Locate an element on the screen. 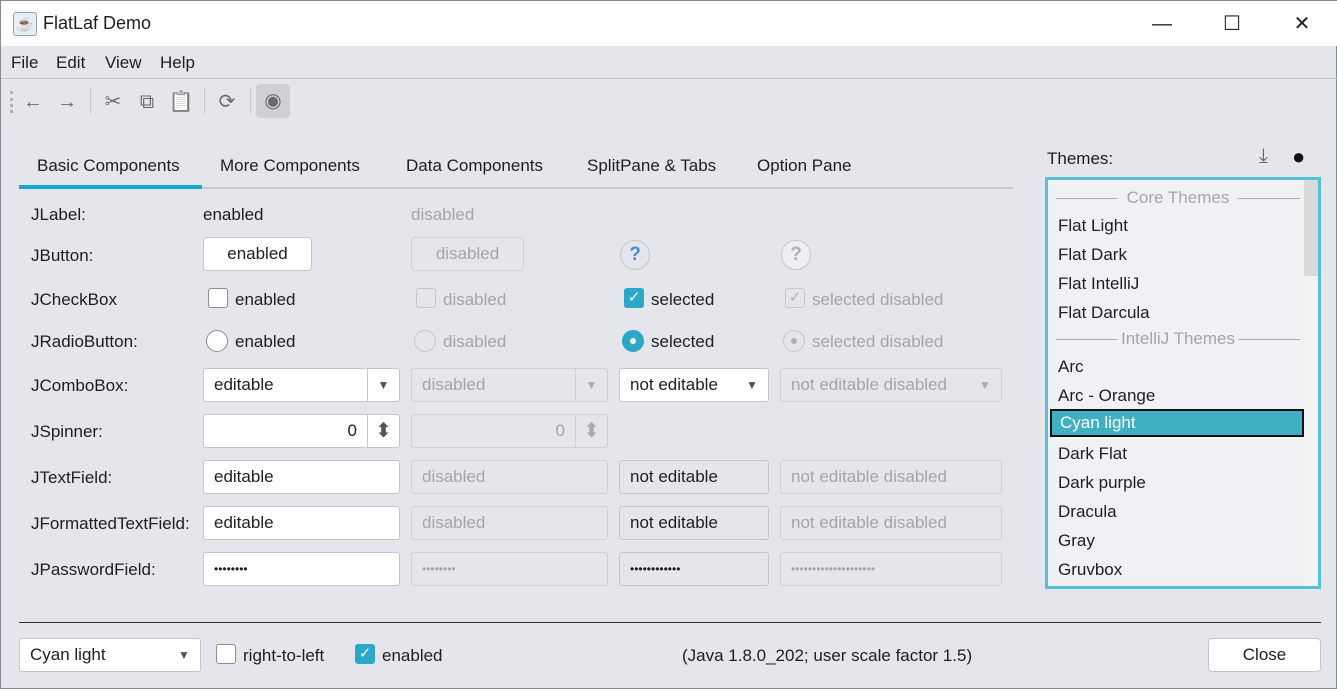 The width and height of the screenshot is (1337, 689). label-disabled: disabled is located at coordinates (443, 214).